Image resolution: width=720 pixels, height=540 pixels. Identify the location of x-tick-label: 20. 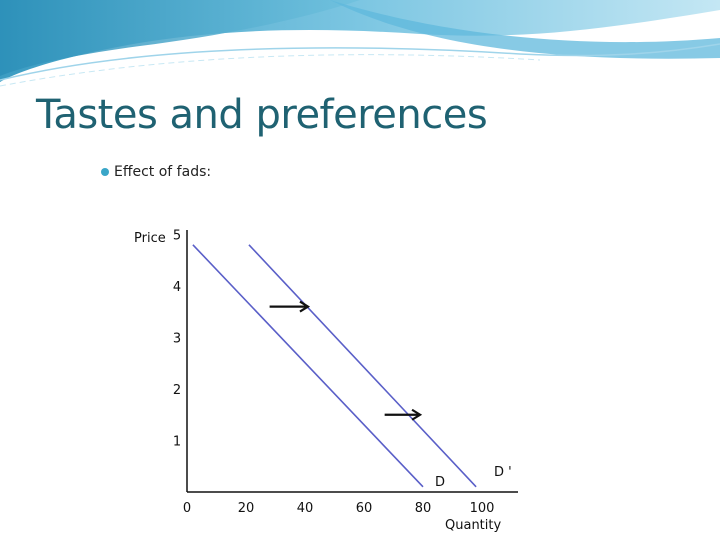
(246, 508).